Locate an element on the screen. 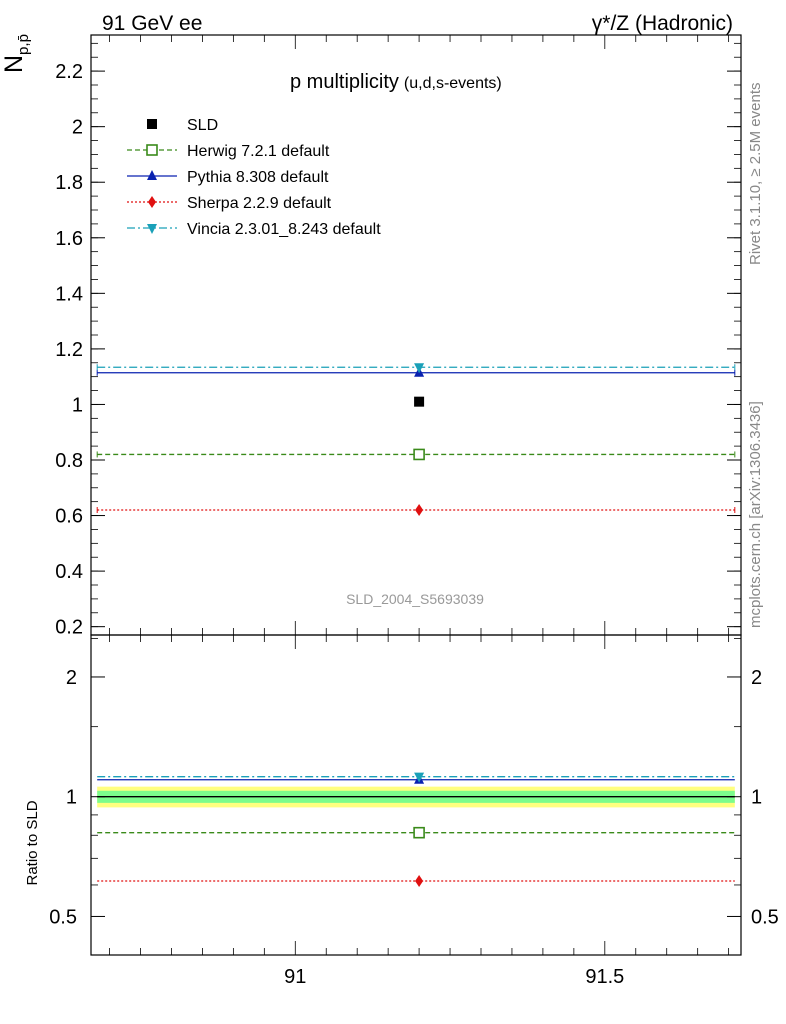 The height and width of the screenshot is (1024, 786). ratio-y-tick-label-right: 2 is located at coordinates (756, 678).